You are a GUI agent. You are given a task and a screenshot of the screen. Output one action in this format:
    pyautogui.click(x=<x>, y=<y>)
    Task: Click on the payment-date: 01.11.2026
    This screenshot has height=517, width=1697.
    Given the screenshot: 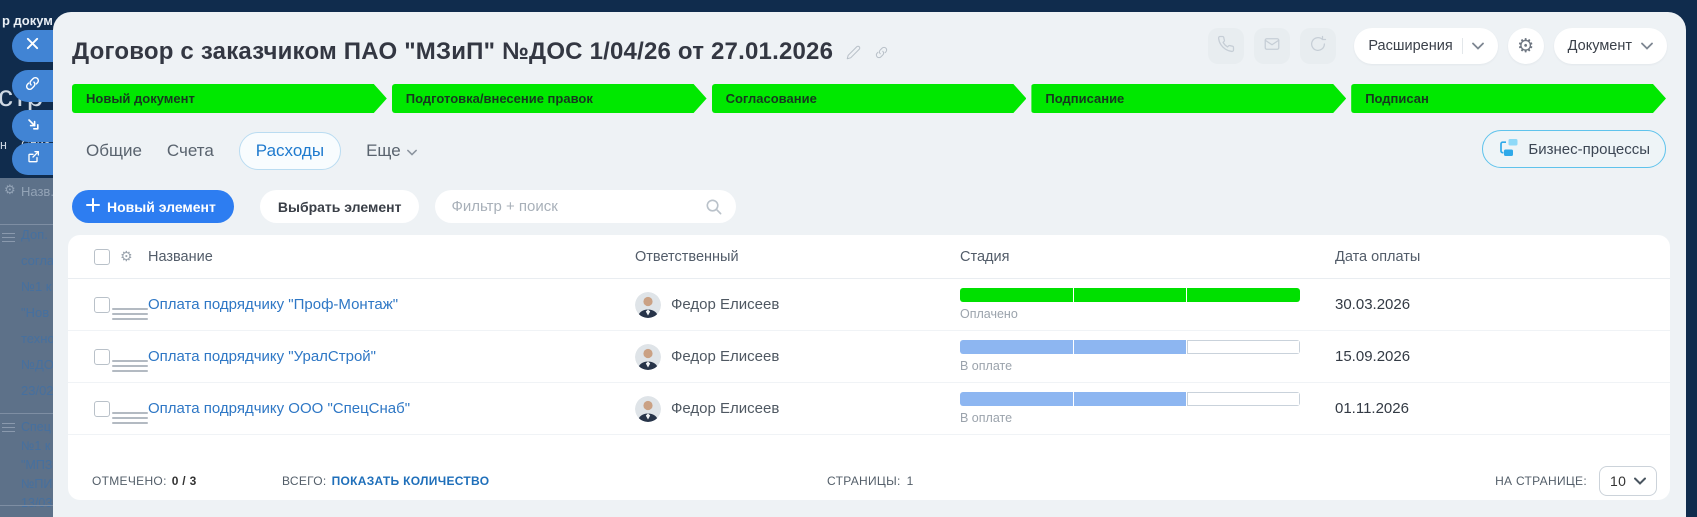 What is the action you would take?
    pyautogui.click(x=1372, y=408)
    